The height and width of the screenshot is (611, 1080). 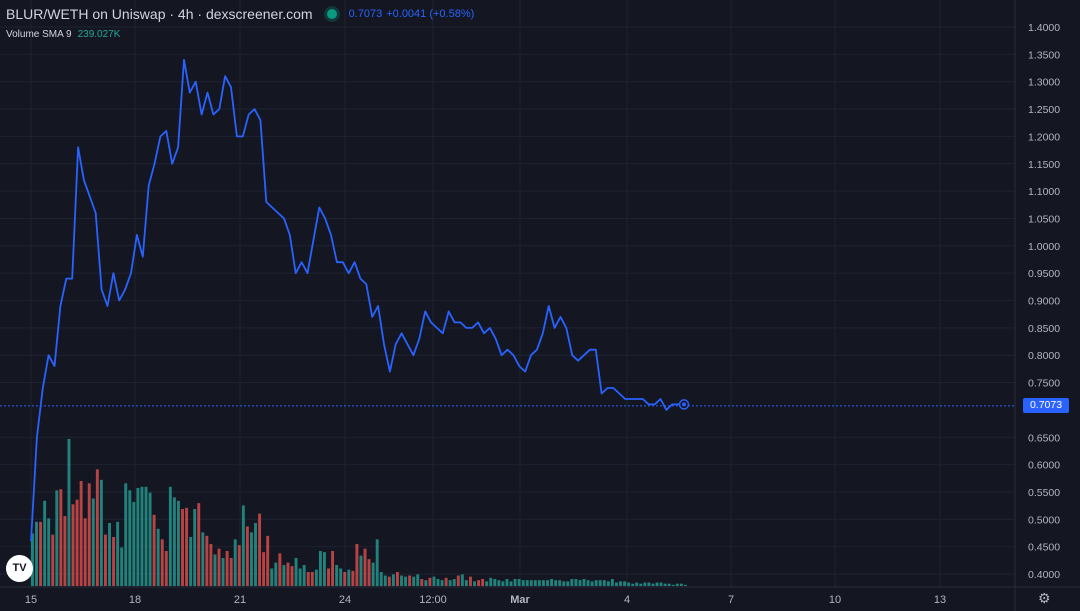 What do you see at coordinates (1044, 329) in the screenshot?
I see `y-tick-label: 0.8500` at bounding box center [1044, 329].